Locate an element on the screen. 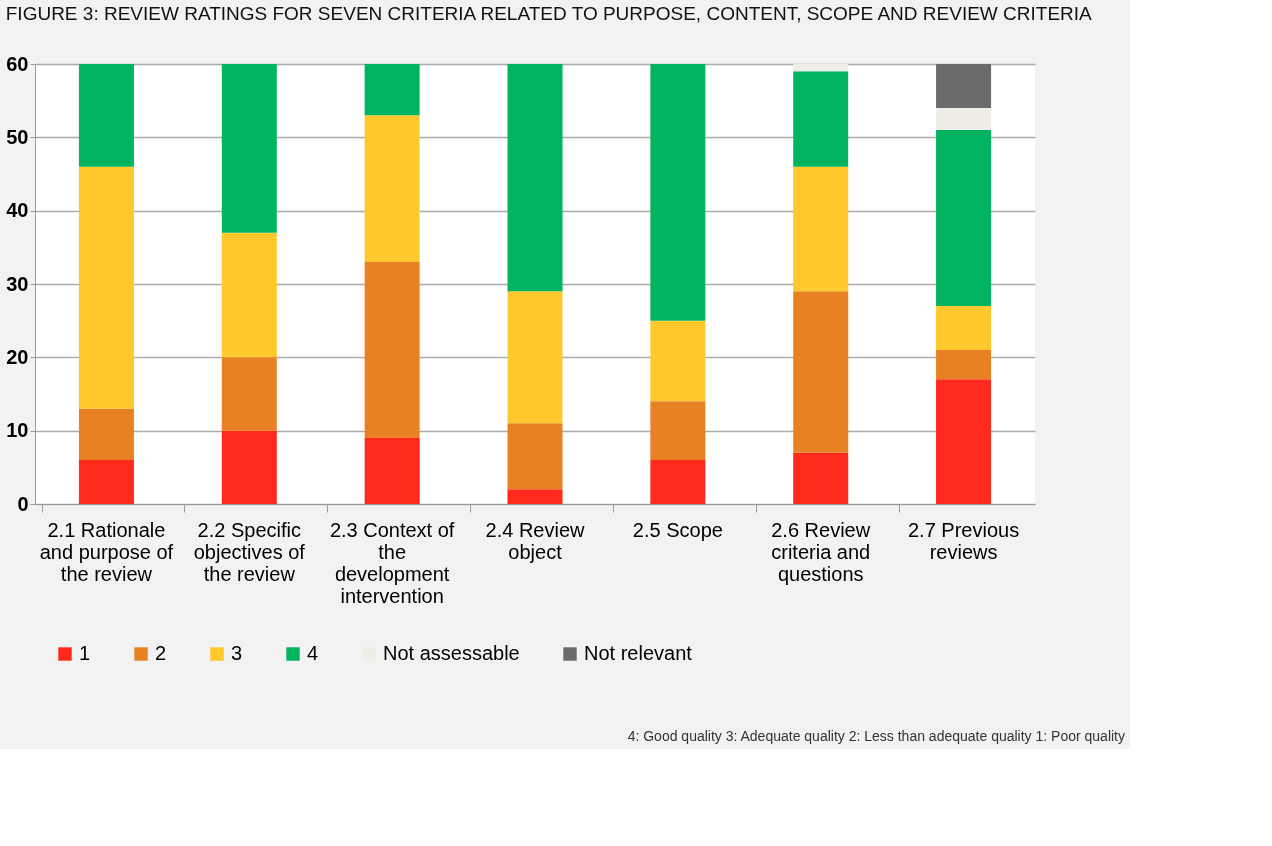 The width and height of the screenshot is (1272, 846). y-tick-label: 30 is located at coordinates (17, 283).